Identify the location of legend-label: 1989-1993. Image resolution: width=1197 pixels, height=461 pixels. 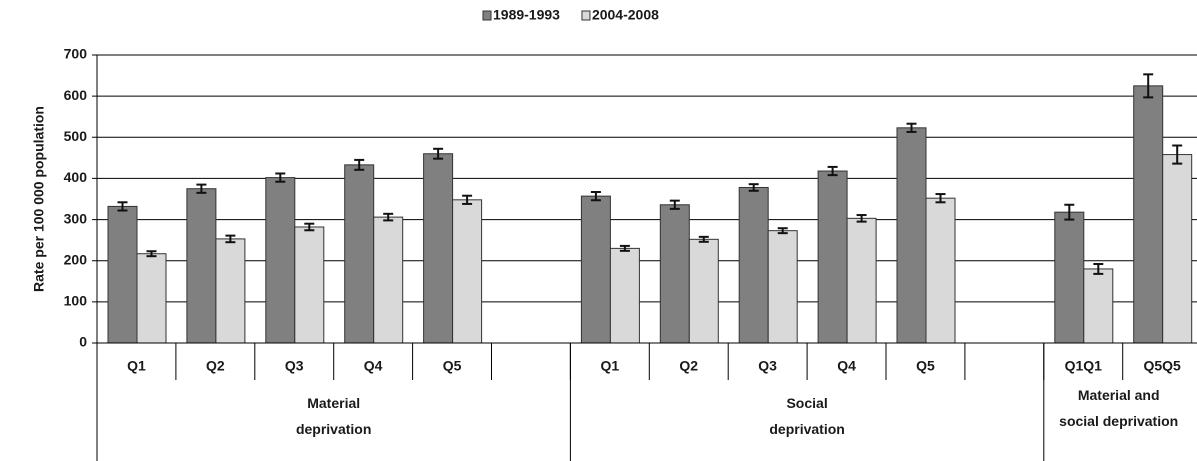
(526, 15).